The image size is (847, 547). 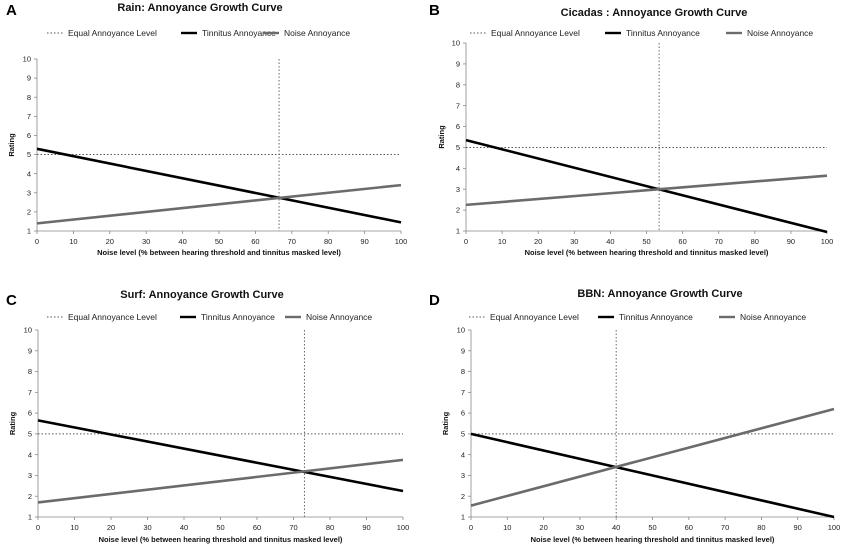 I want to click on chart-title: Cicadas : Annoyance Growth Curve, so click(x=654, y=13).